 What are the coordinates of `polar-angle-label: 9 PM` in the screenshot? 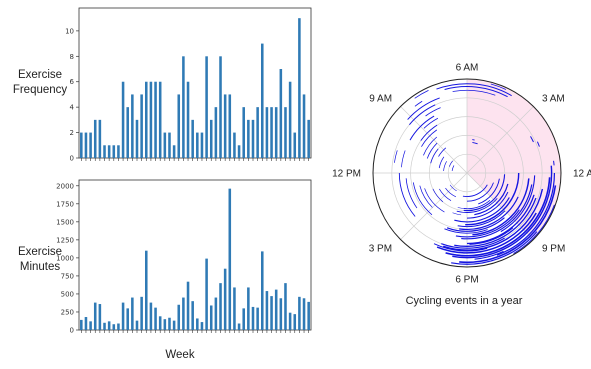 It's located at (553, 248).